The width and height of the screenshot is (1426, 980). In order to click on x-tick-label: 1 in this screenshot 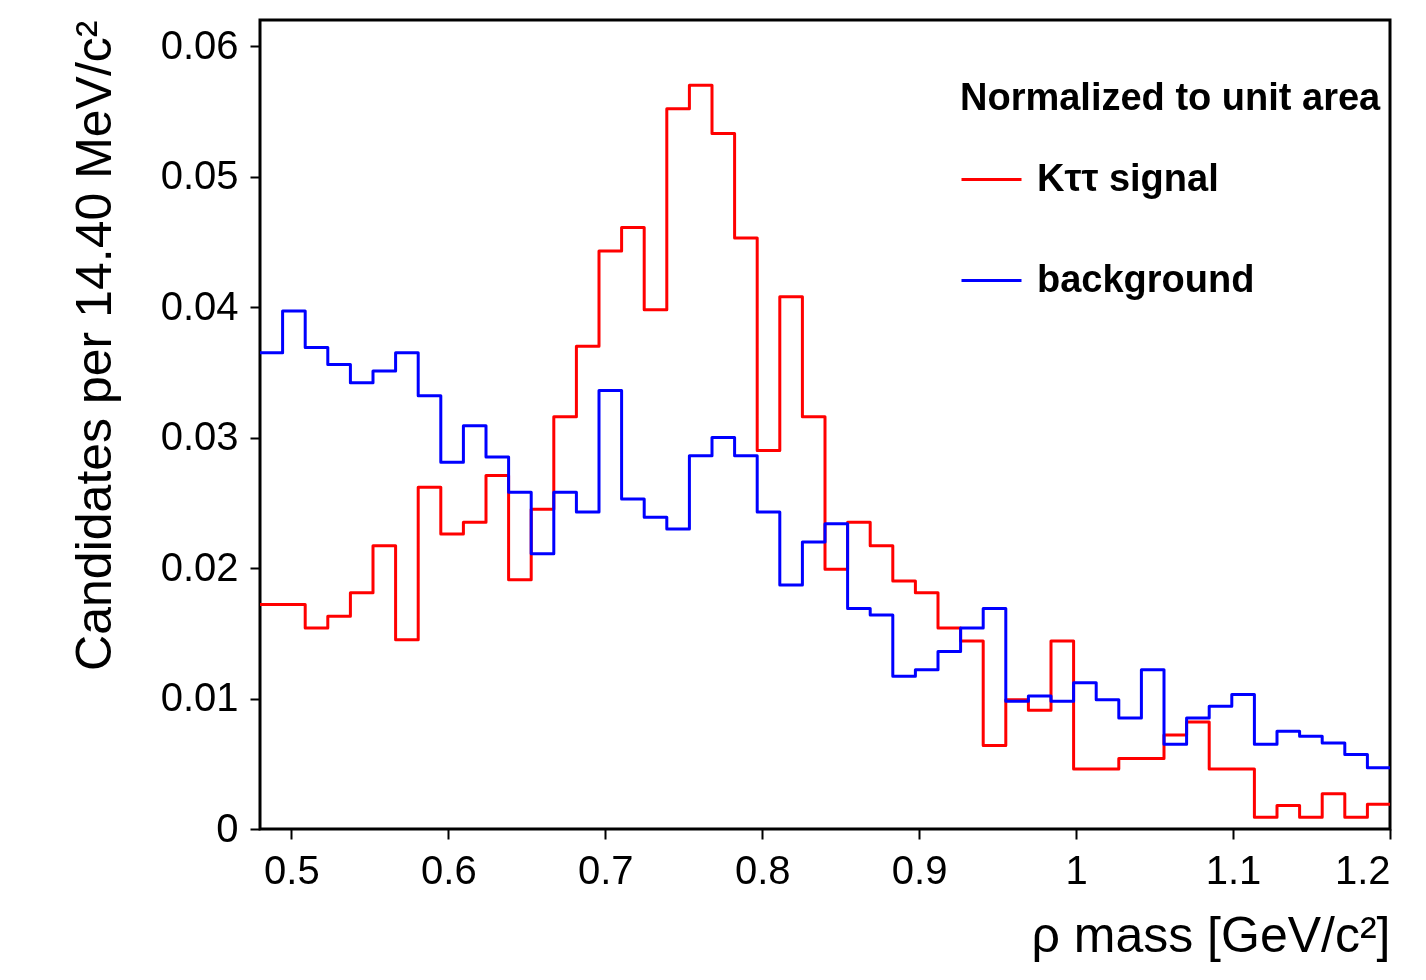, I will do `click(1076, 869)`.